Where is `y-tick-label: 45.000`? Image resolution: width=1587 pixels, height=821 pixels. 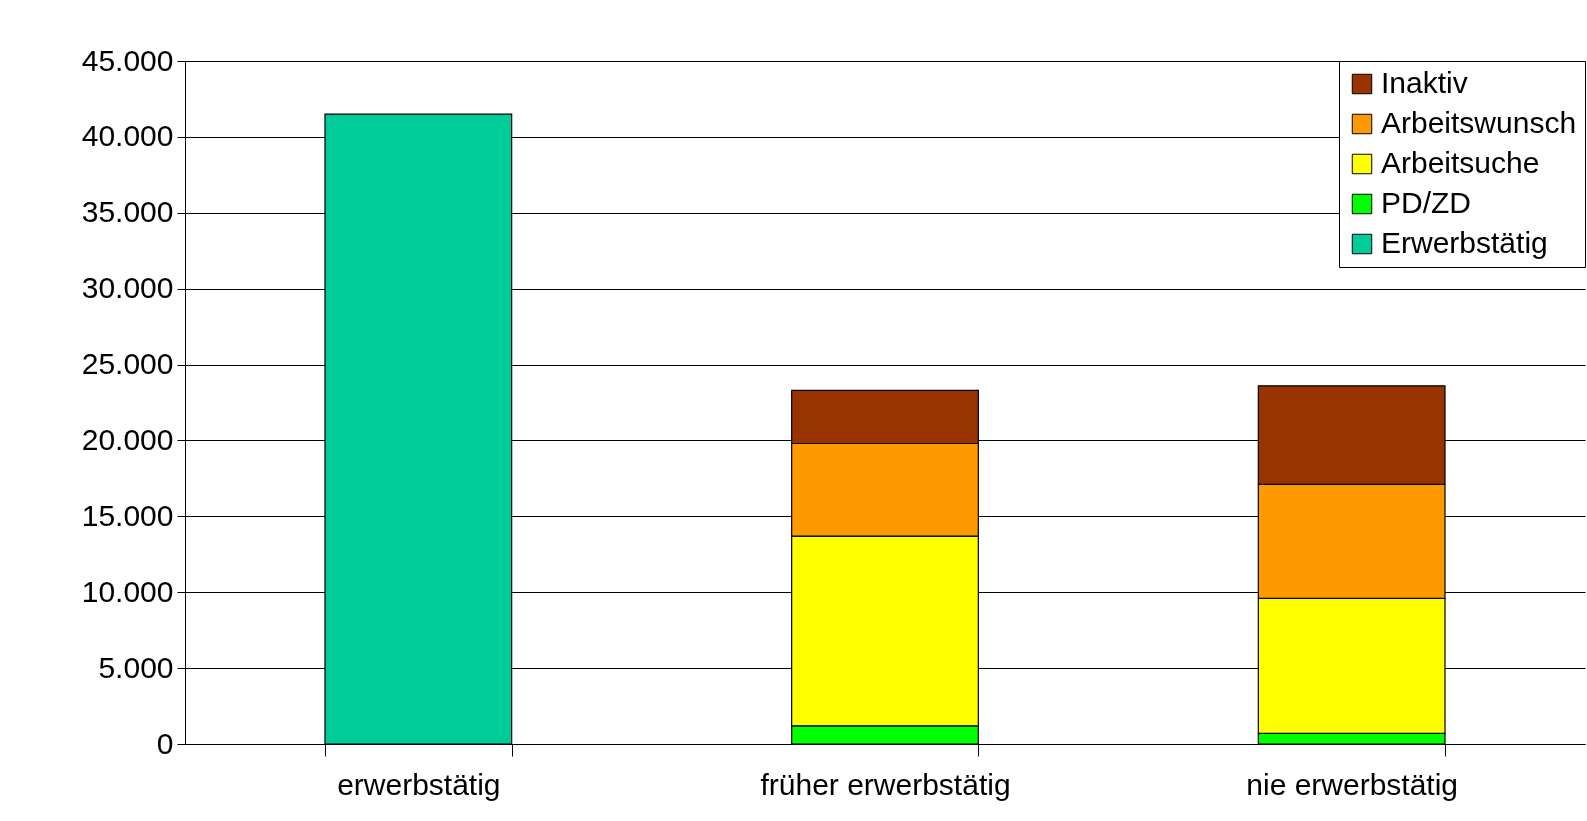 y-tick-label: 45.000 is located at coordinates (127, 60).